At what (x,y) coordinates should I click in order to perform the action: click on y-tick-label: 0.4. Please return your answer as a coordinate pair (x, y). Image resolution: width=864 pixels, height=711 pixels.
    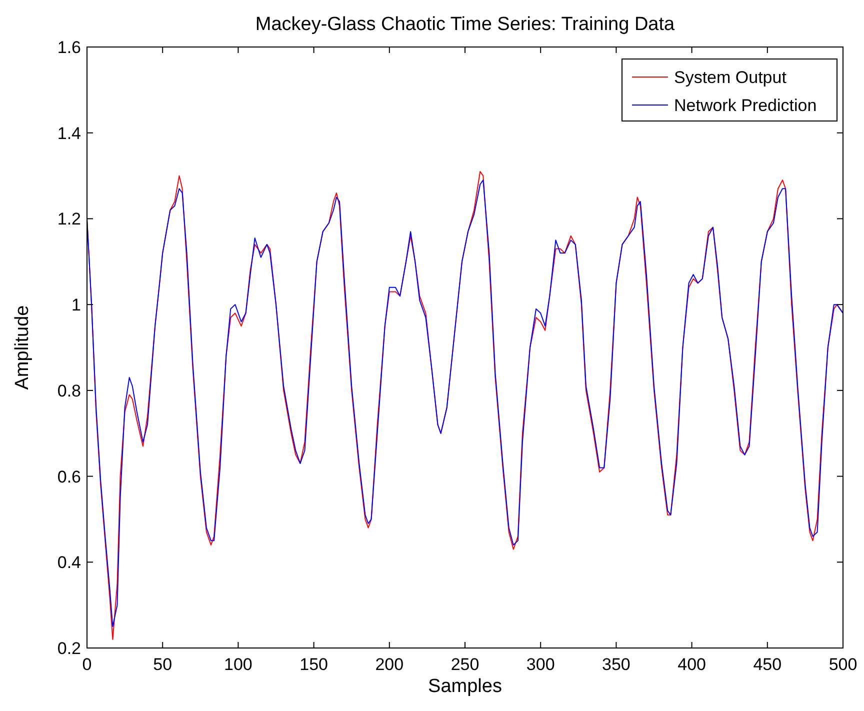
    Looking at the image, I should click on (69, 562).